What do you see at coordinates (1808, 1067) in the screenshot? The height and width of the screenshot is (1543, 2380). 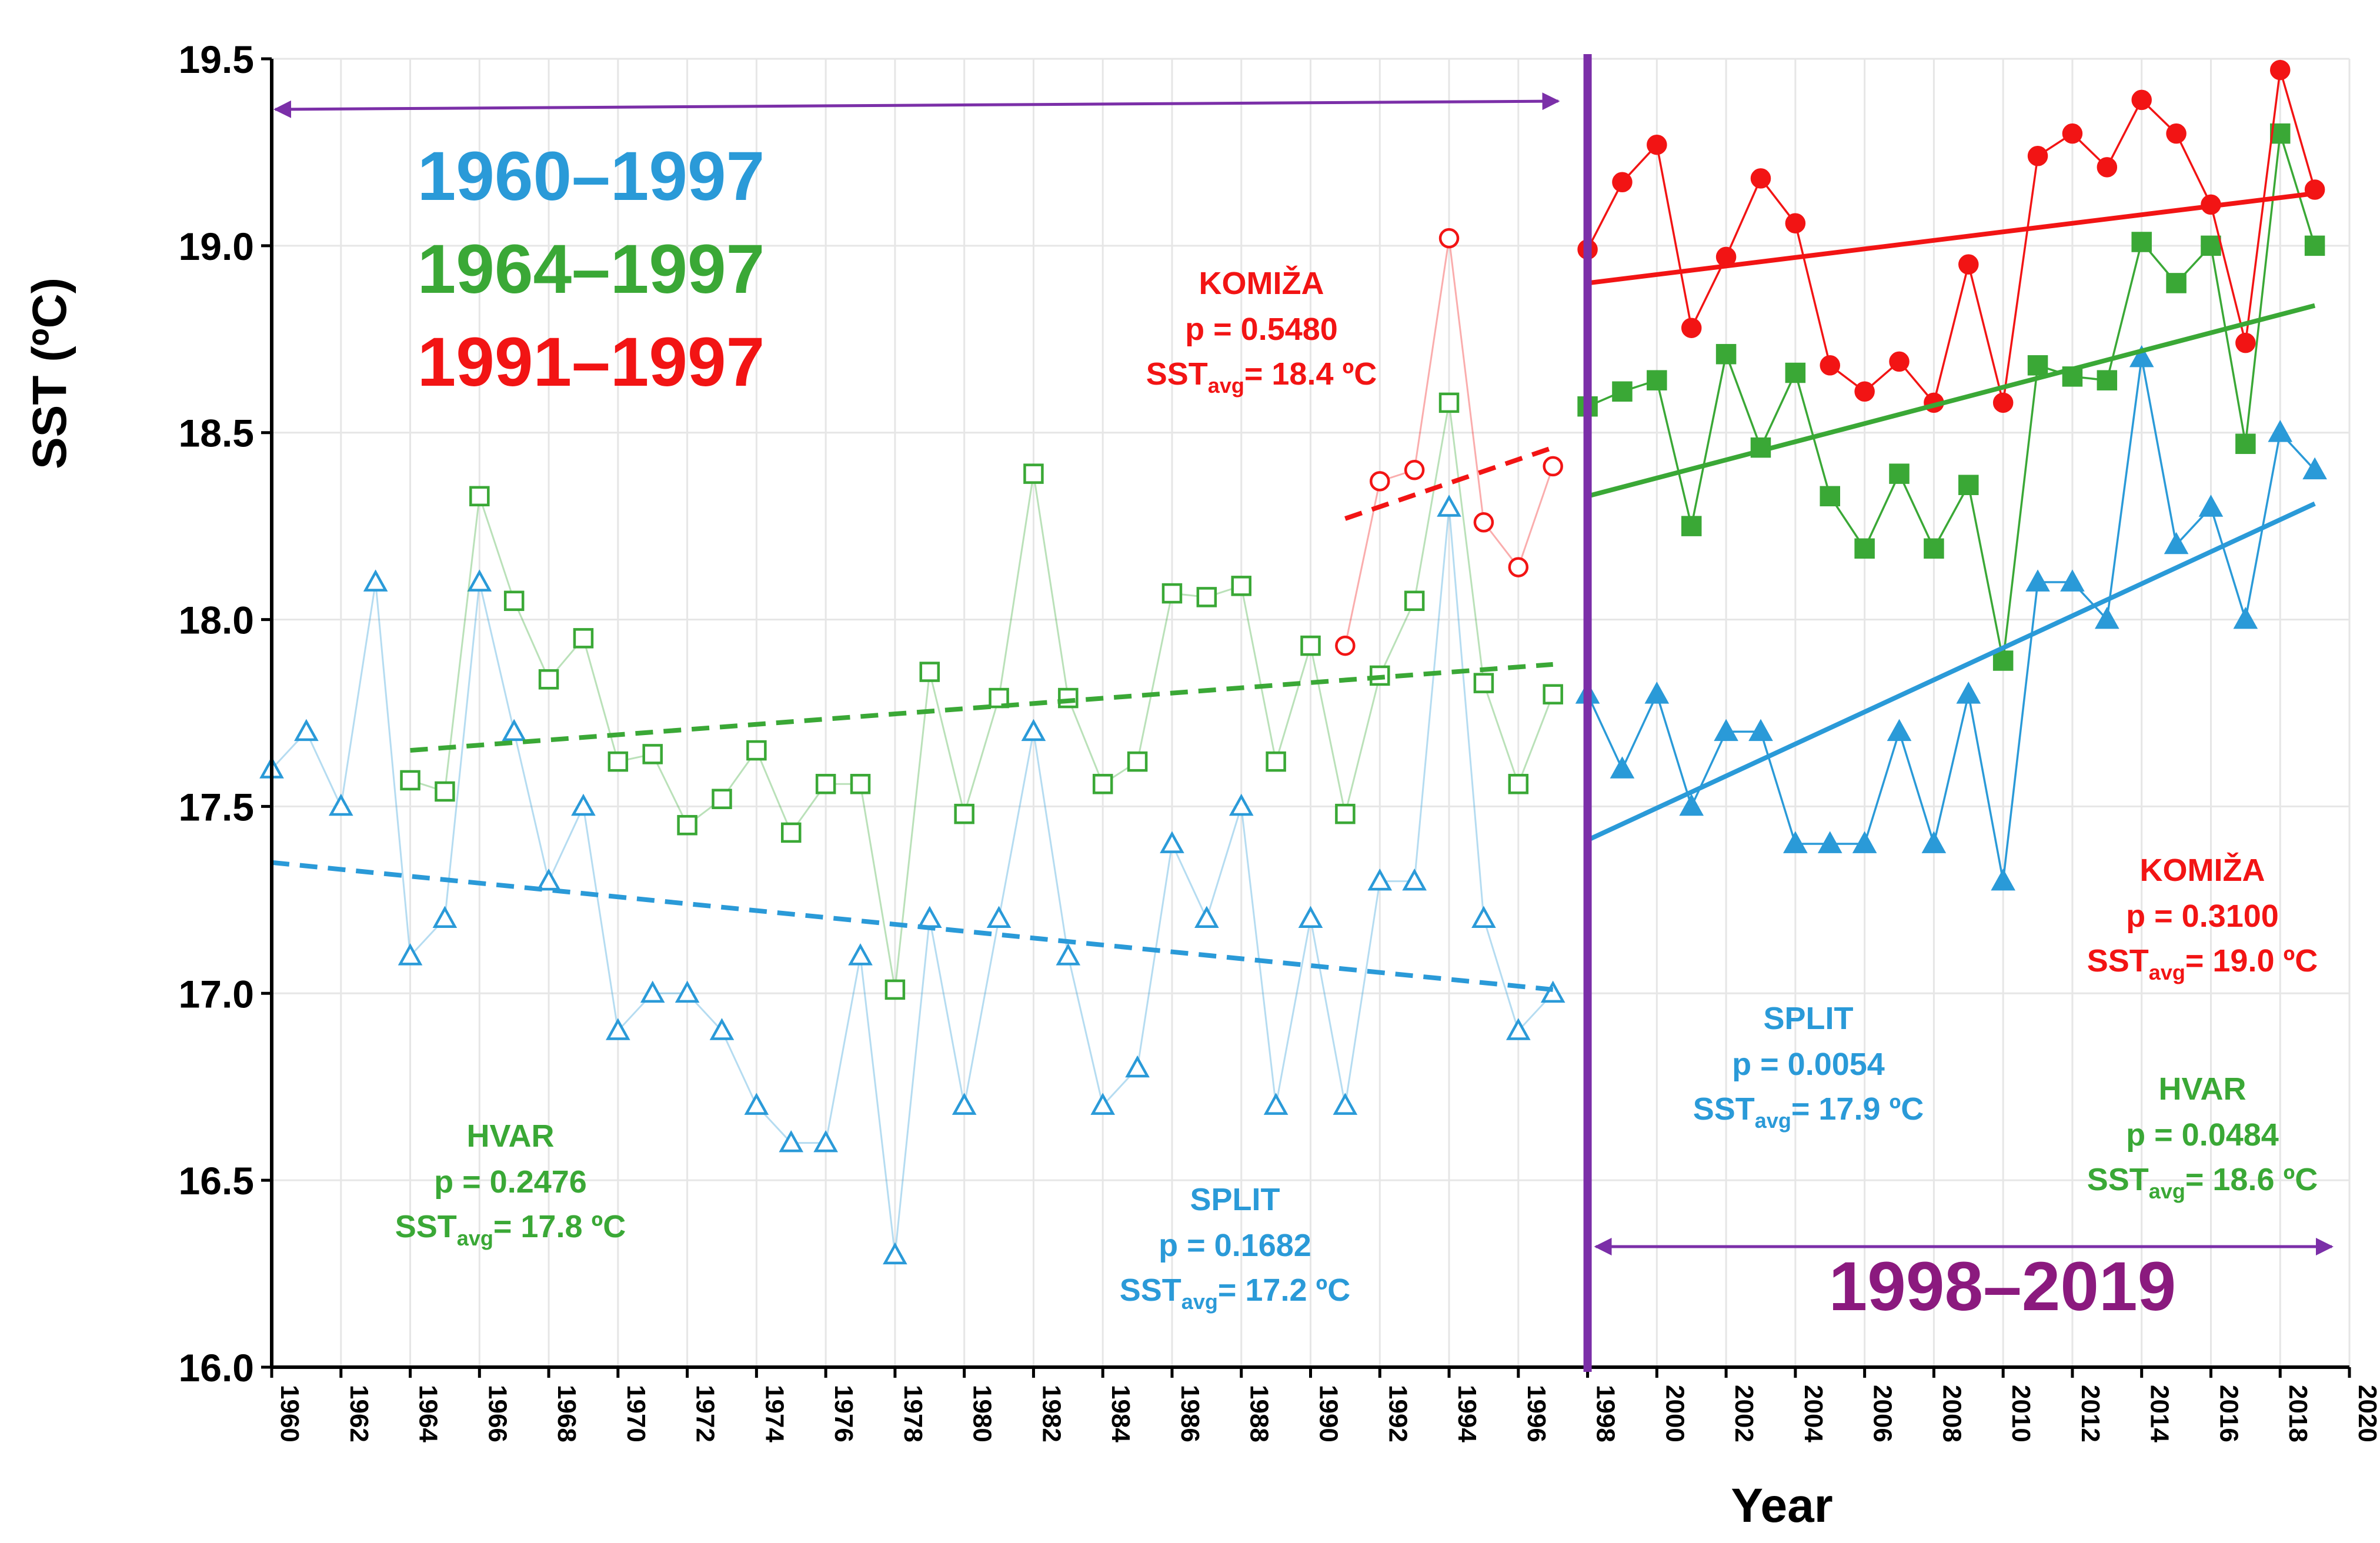 I see `stats-split-late: SPLIT p = 0.0054 SSTavg= 17.9 ºC` at bounding box center [1808, 1067].